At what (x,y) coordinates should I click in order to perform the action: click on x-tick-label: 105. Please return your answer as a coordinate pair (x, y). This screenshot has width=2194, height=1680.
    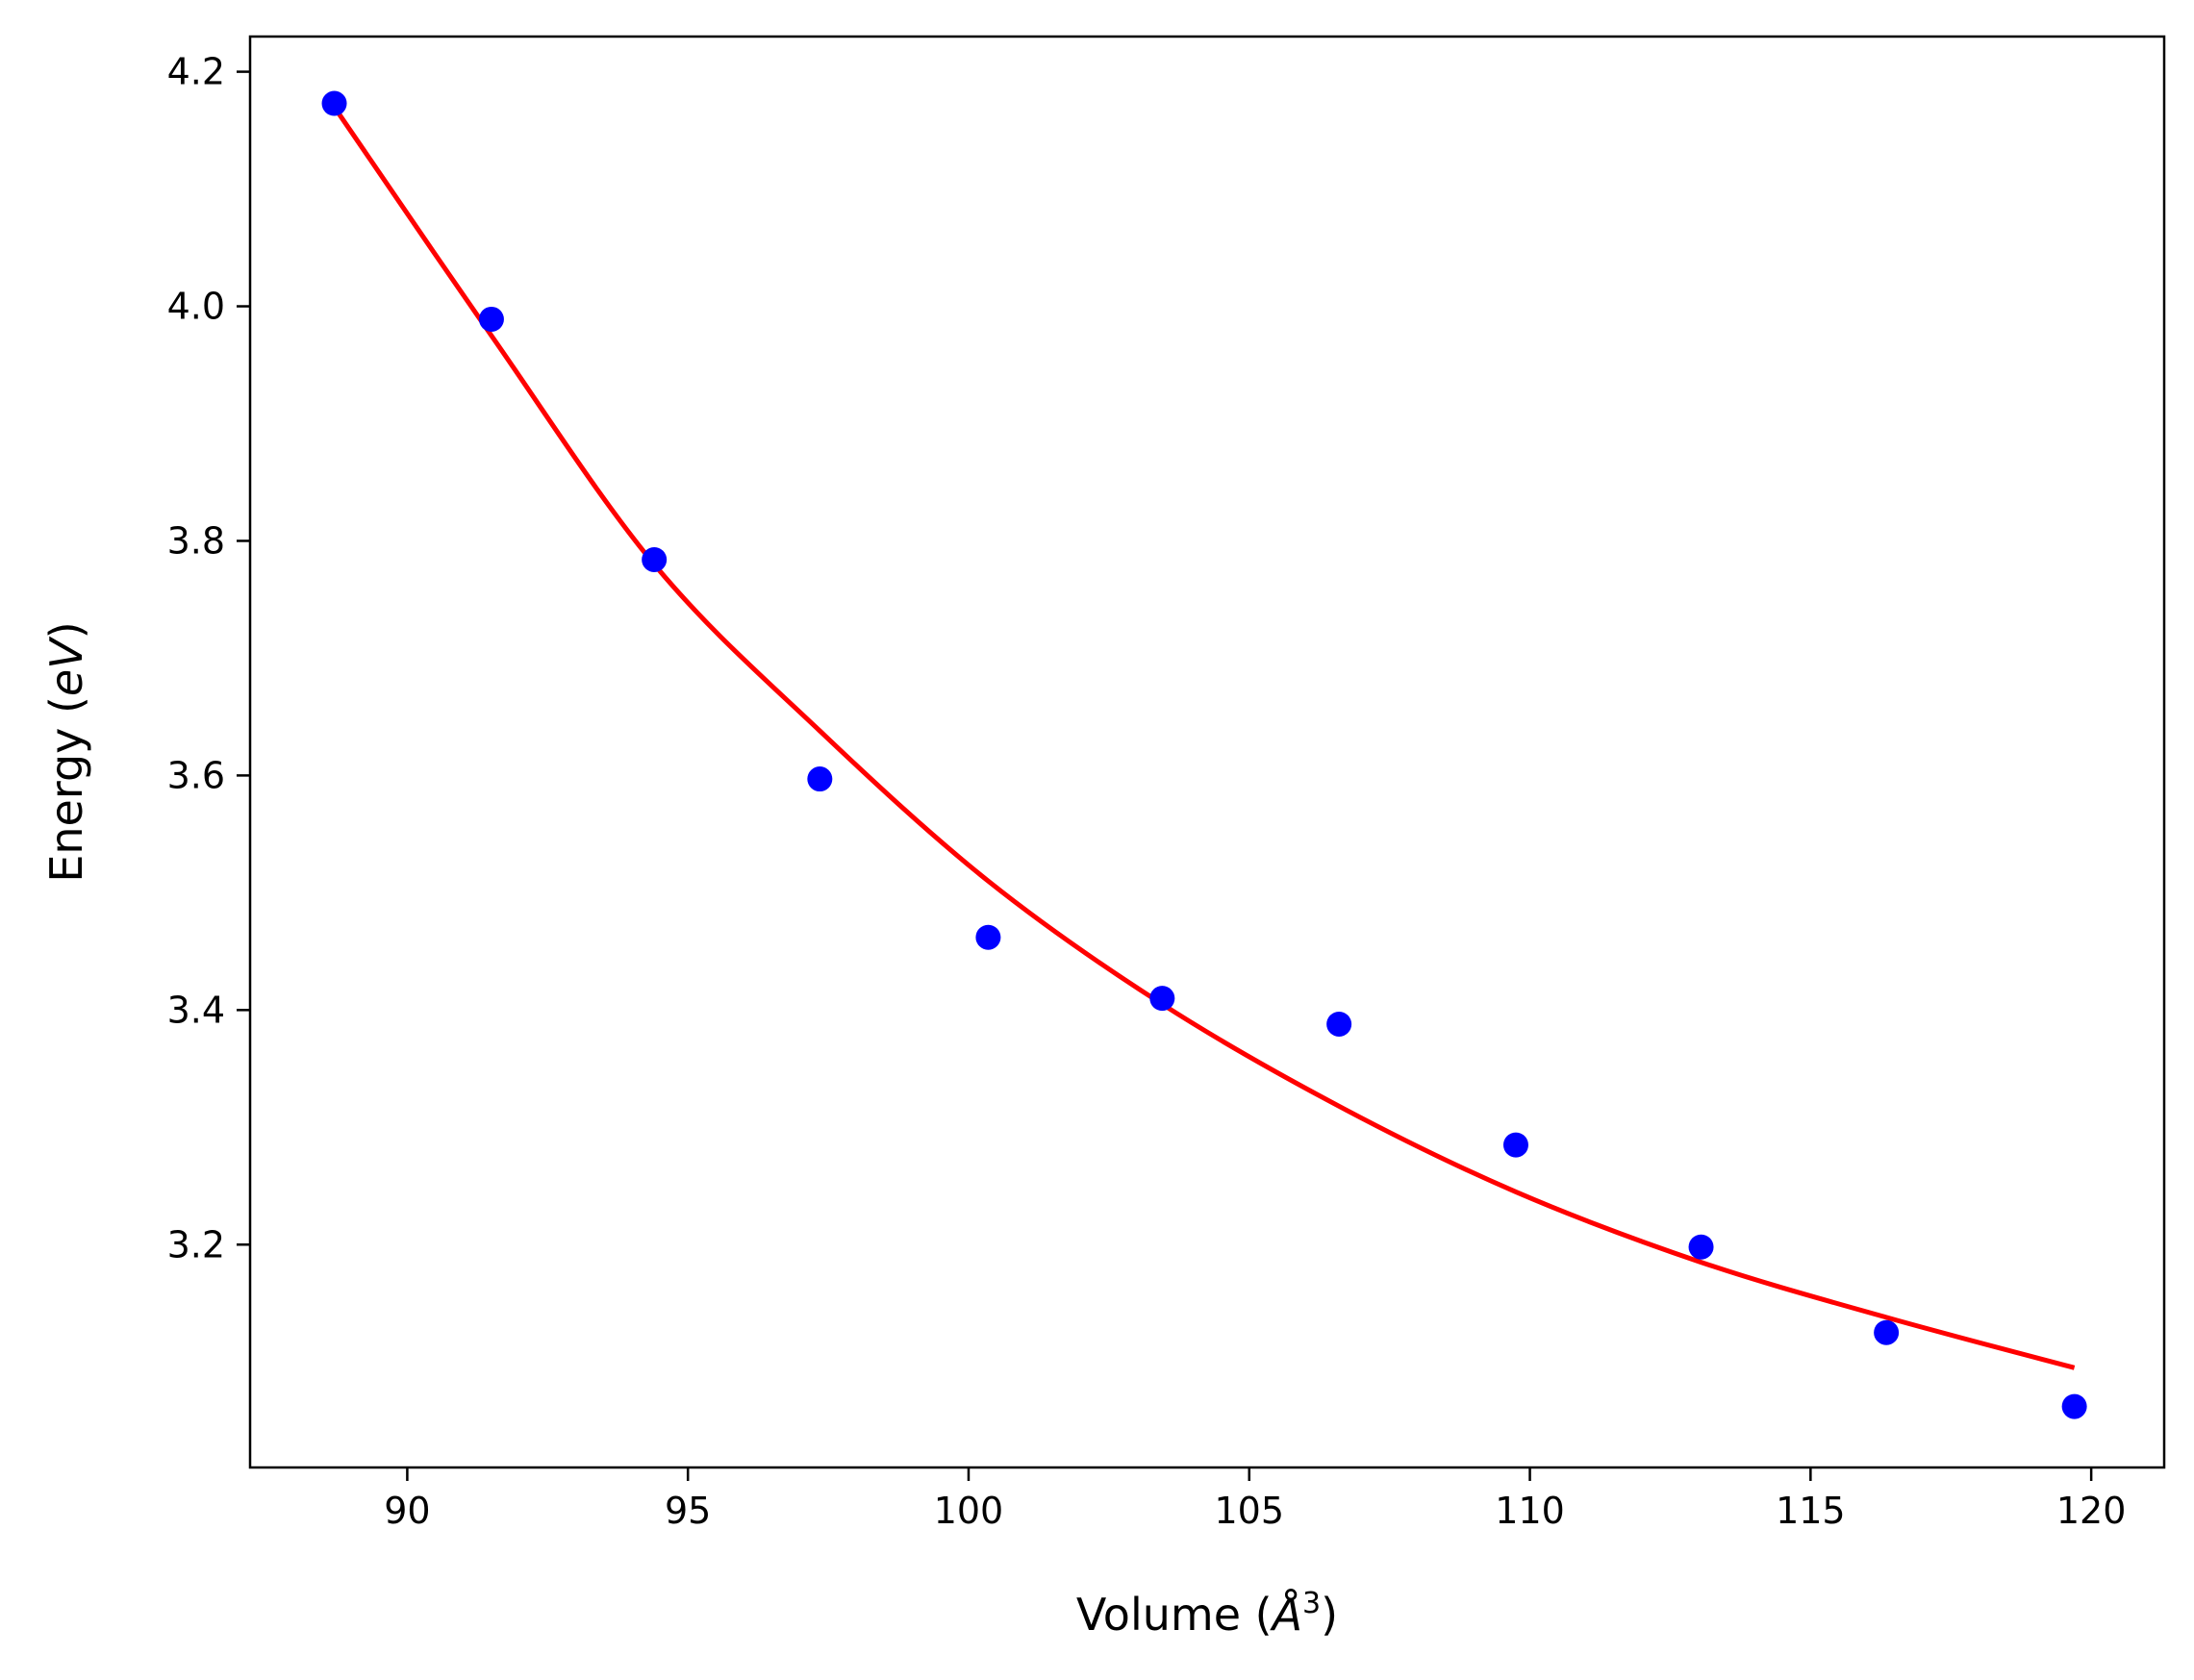
    Looking at the image, I should click on (1250, 1511).